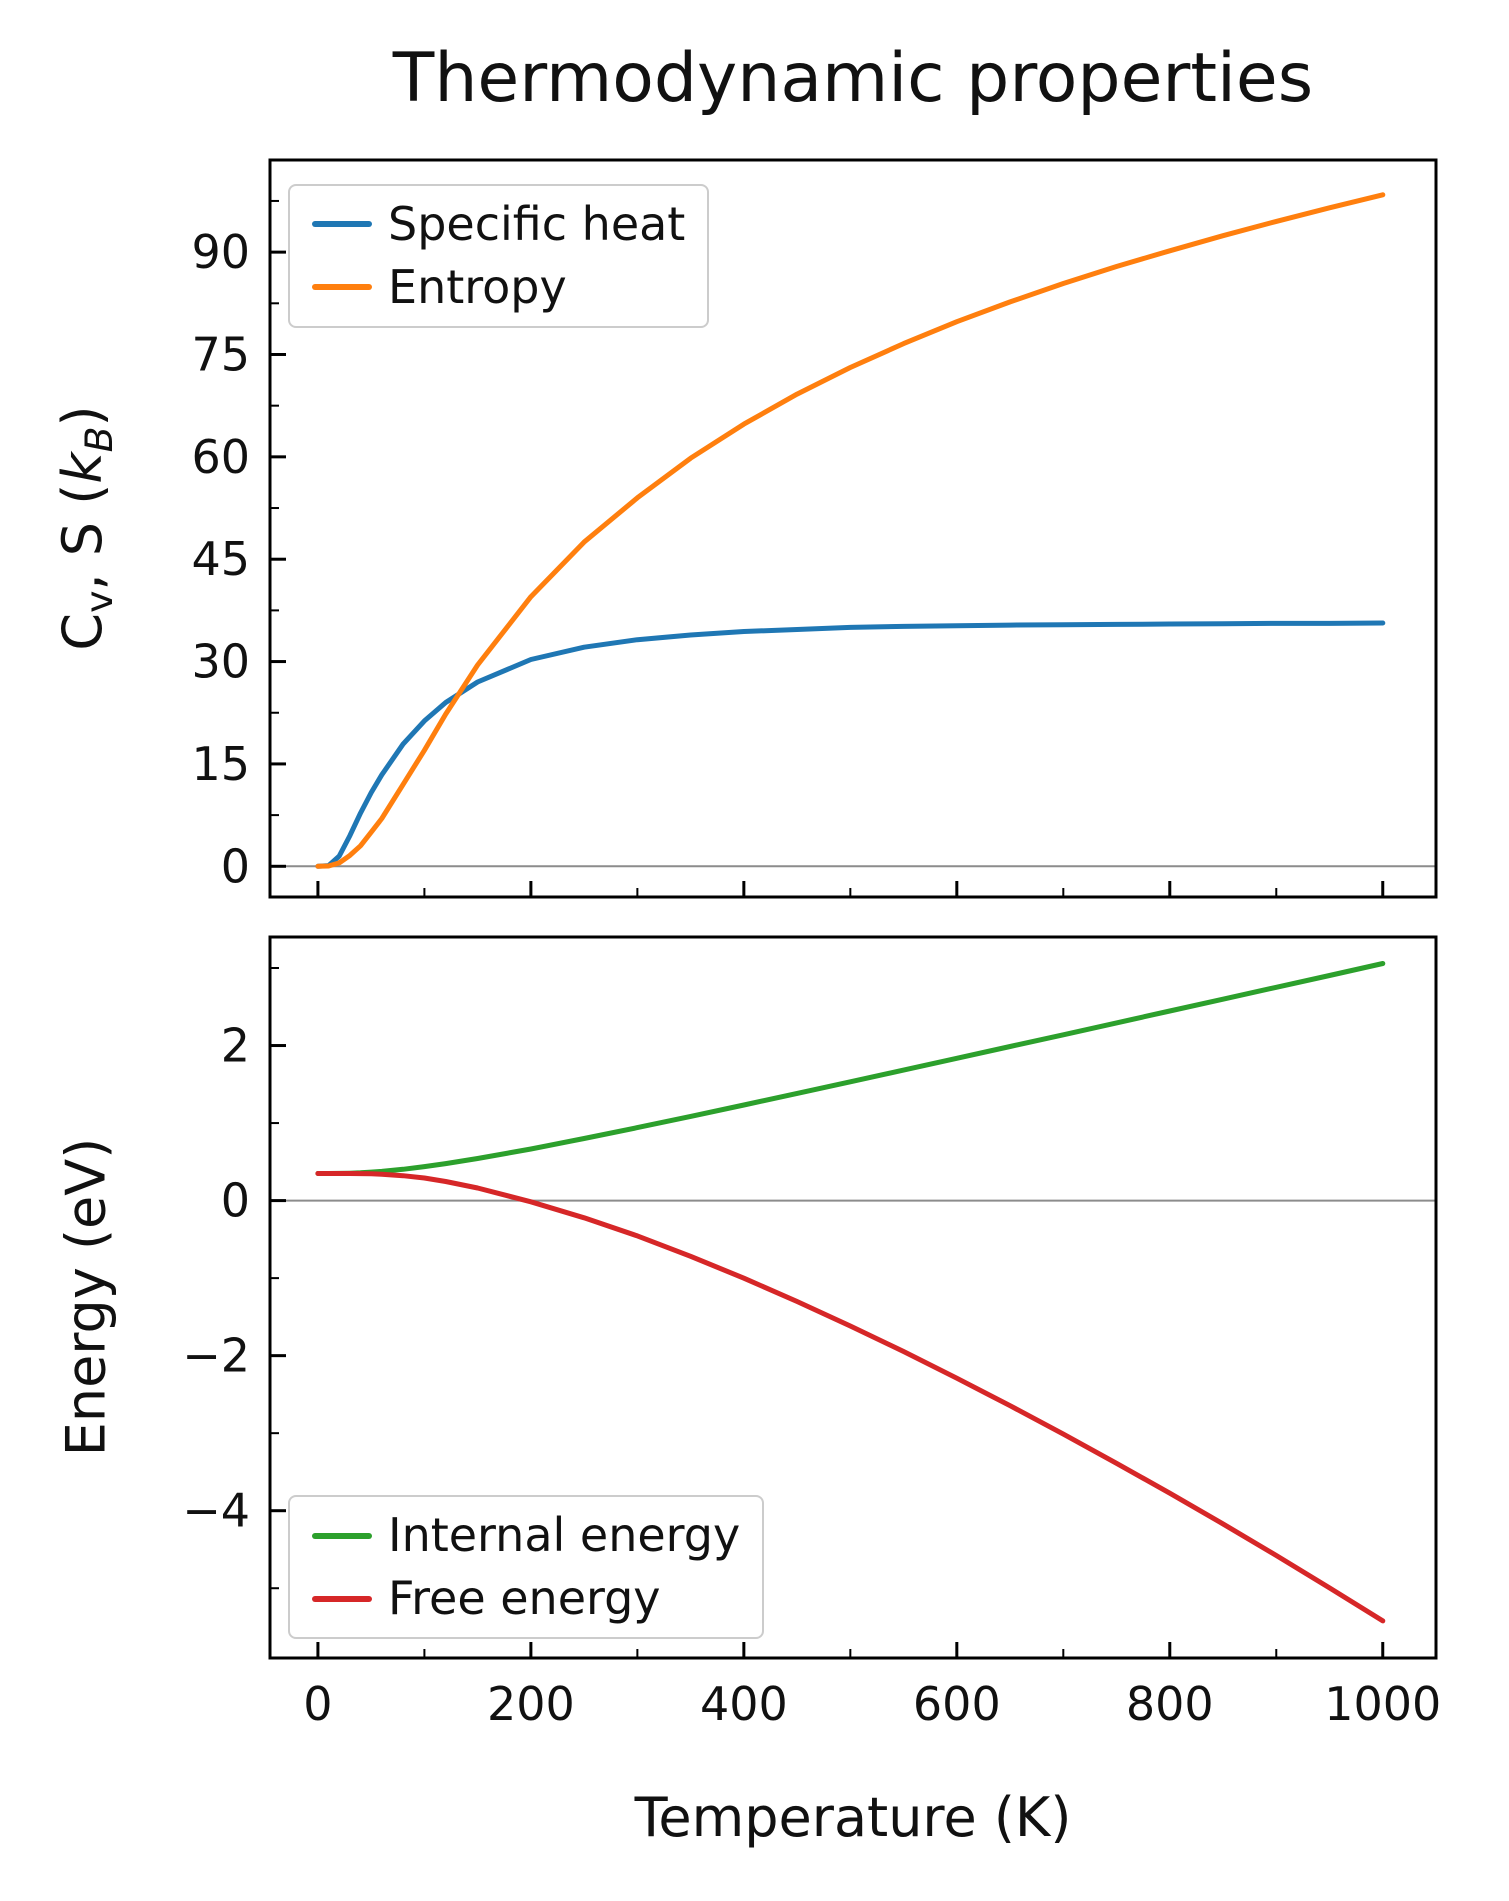  I want to click on legend-top: Specific heat Entropy, so click(499, 256).